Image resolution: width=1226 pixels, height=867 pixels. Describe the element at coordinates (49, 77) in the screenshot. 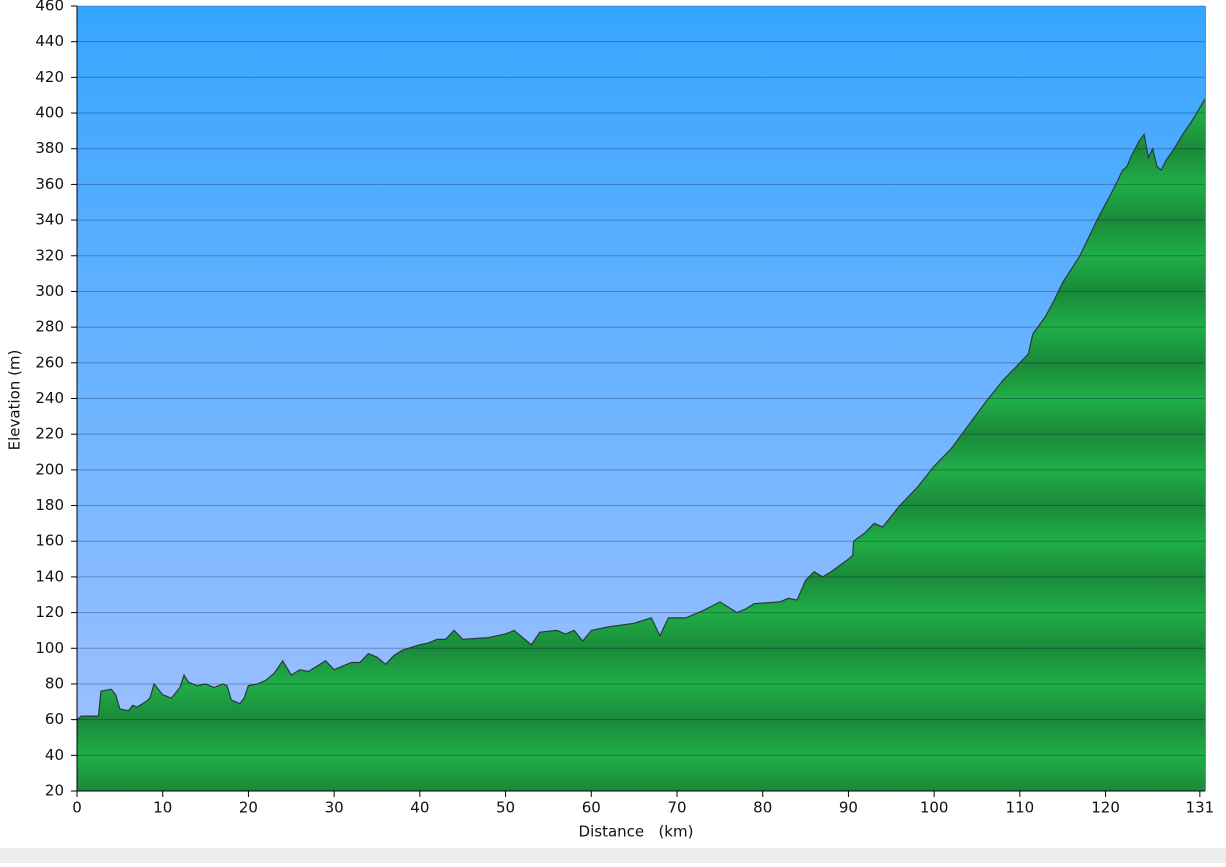

I see `y-tick-label: 420` at that location.